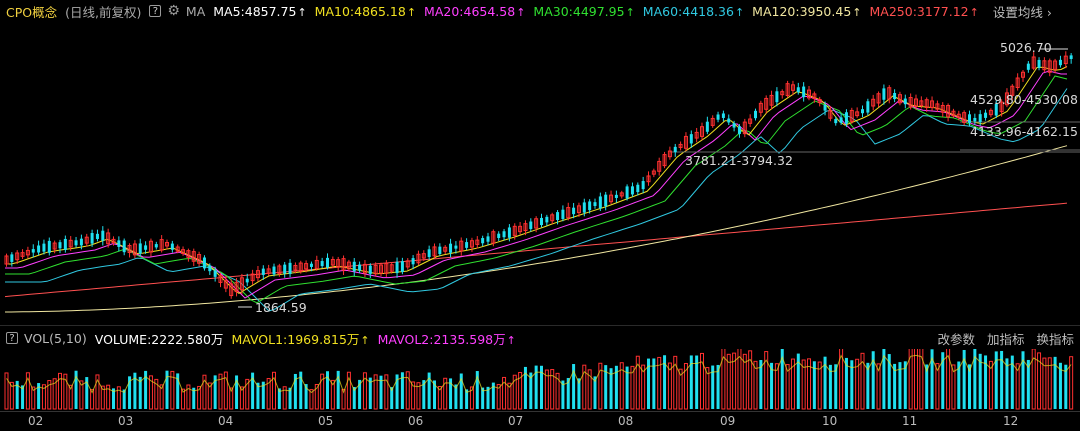 The width and height of the screenshot is (1080, 431). What do you see at coordinates (103, 12) in the screenshot?
I see `chart-mode: (日线,前复权)` at bounding box center [103, 12].